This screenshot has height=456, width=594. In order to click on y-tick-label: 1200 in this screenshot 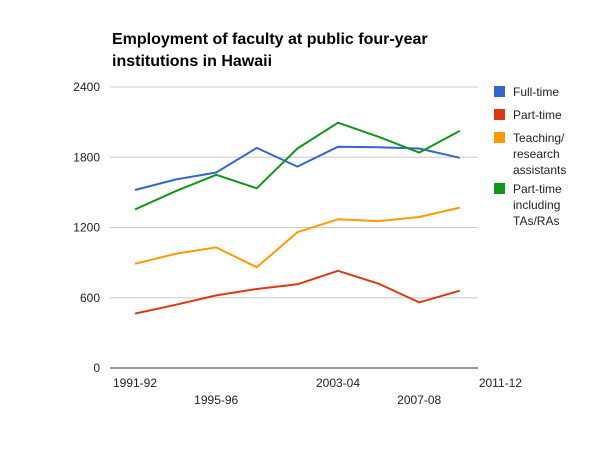, I will do `click(86, 228)`.